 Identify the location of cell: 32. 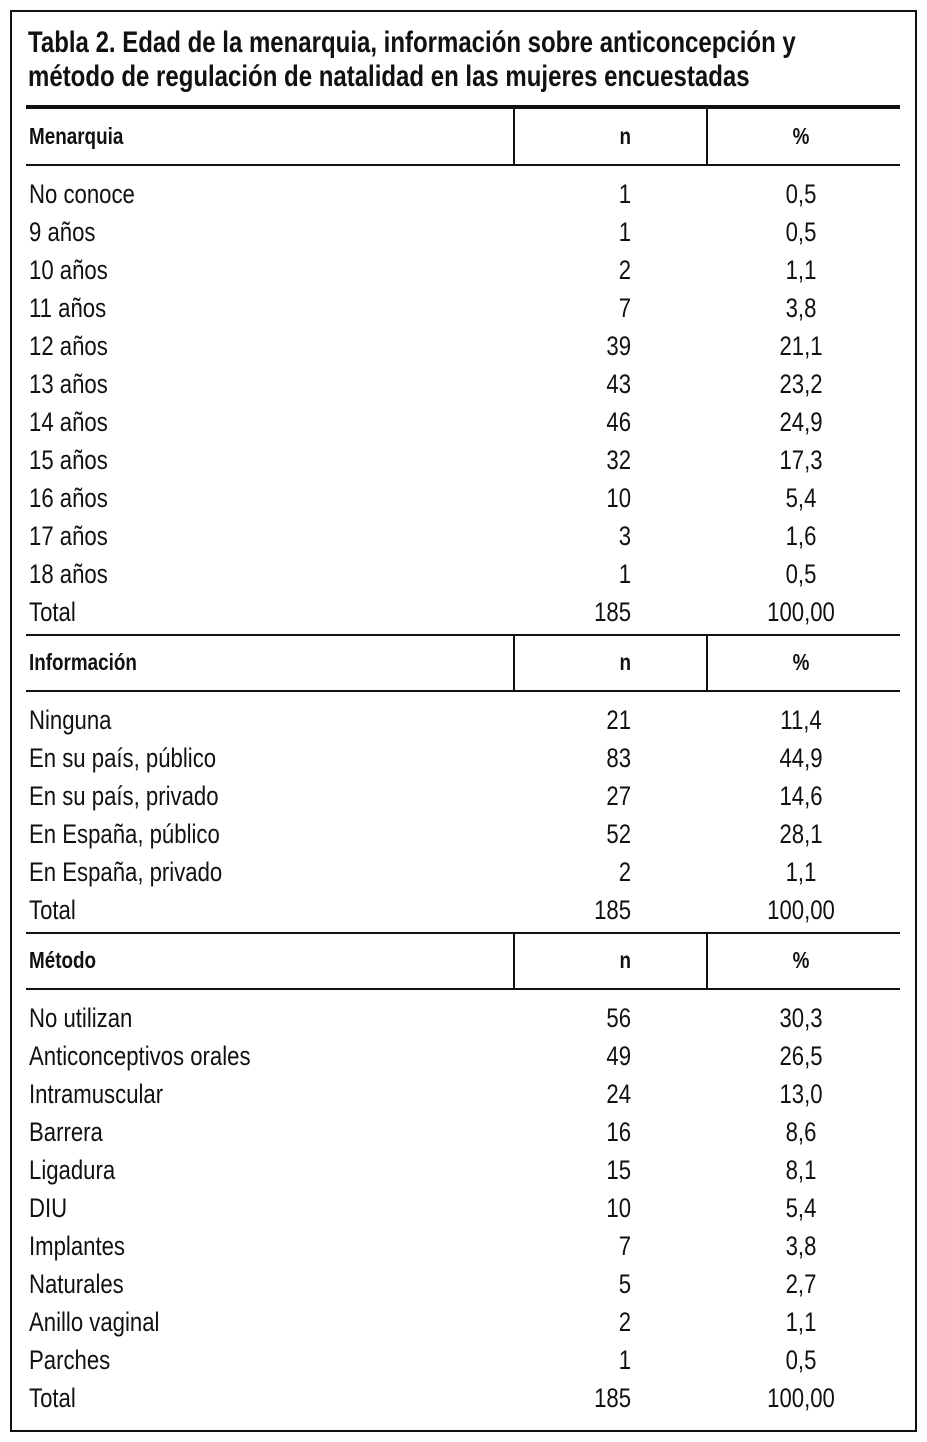
(618, 459).